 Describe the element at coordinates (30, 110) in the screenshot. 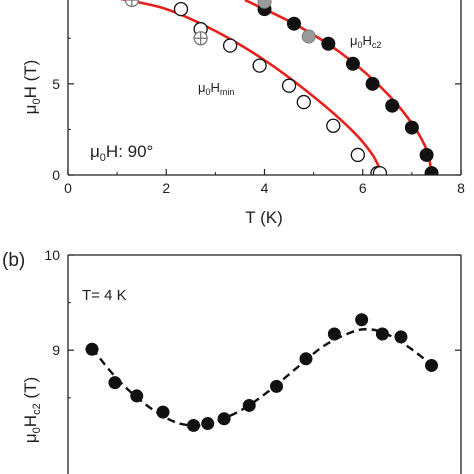

I see `panel-a-ylabel-mu: μ` at that location.